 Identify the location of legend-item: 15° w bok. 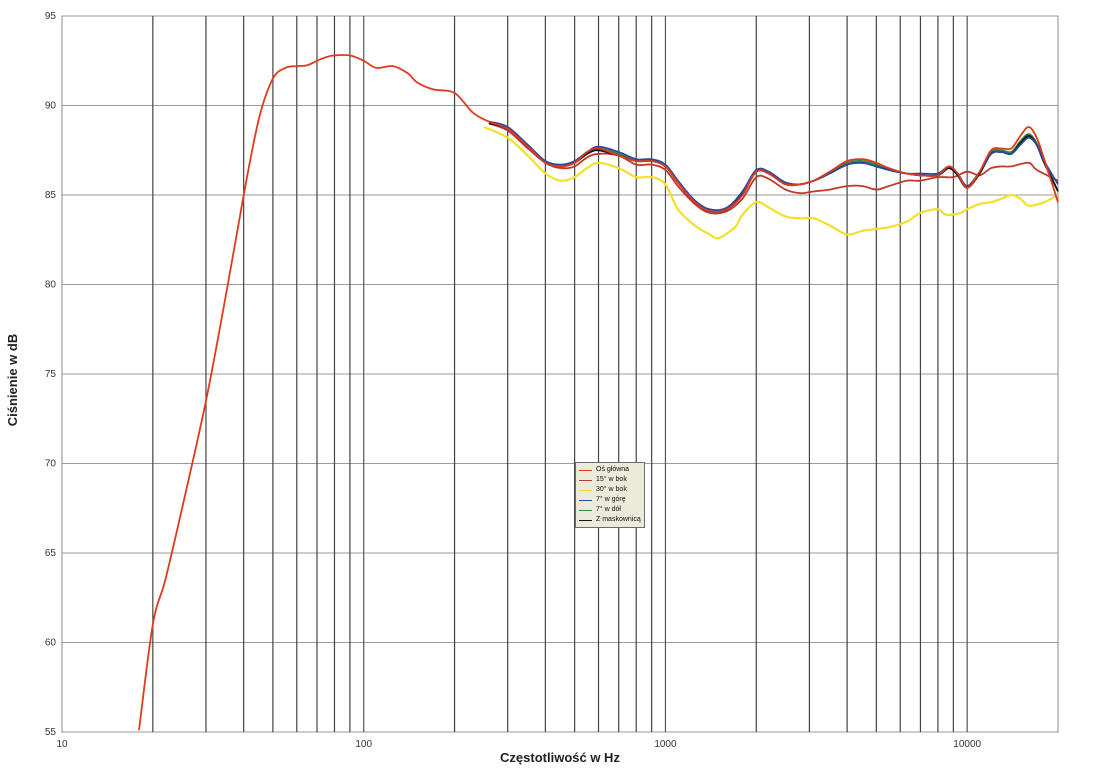
(610, 480).